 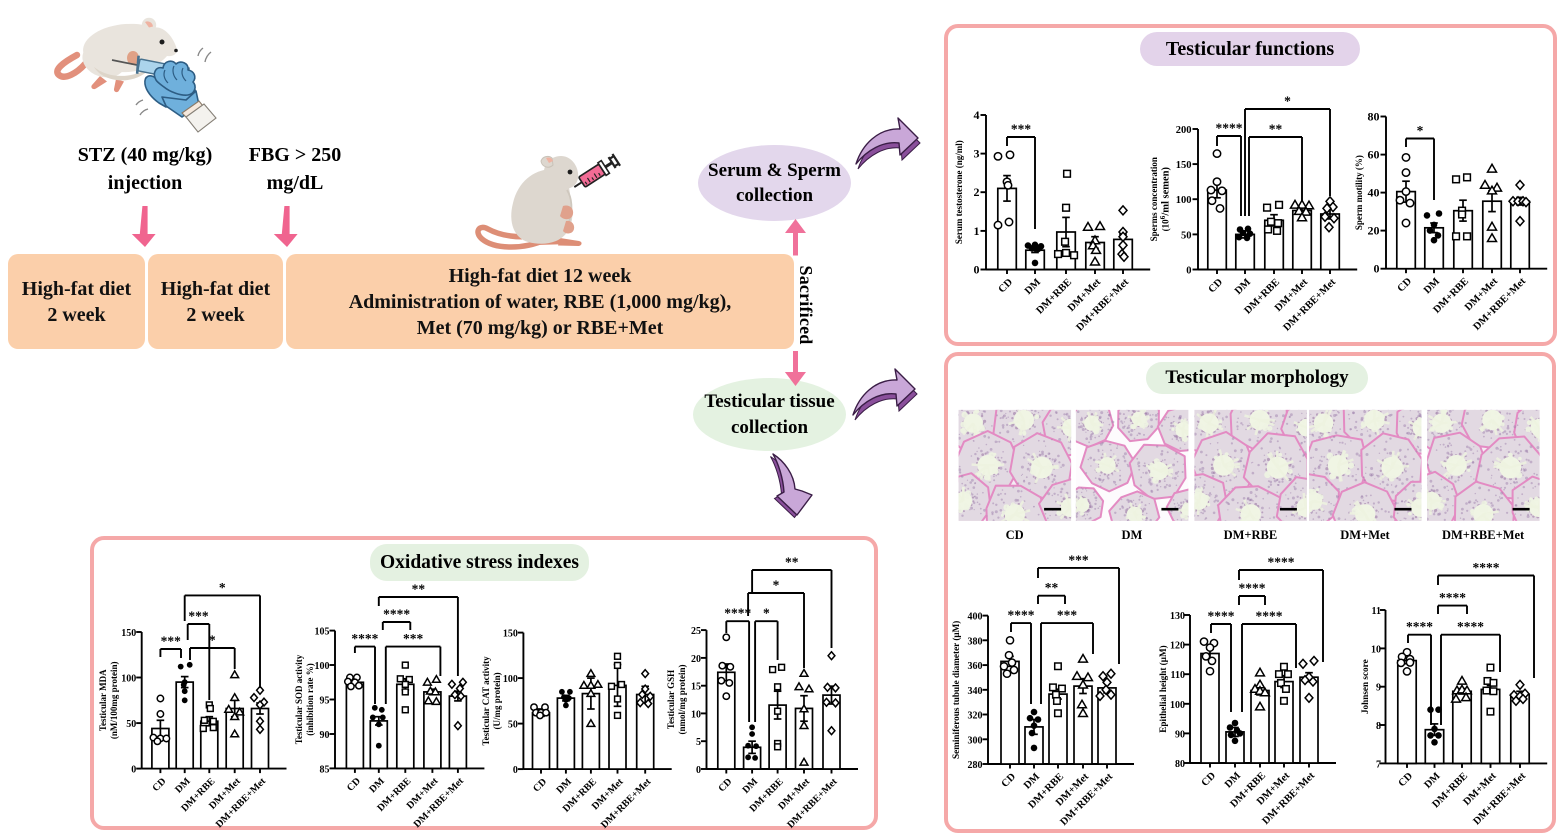 What do you see at coordinates (975, 641) in the screenshot?
I see `svg-text: 380` at bounding box center [975, 641].